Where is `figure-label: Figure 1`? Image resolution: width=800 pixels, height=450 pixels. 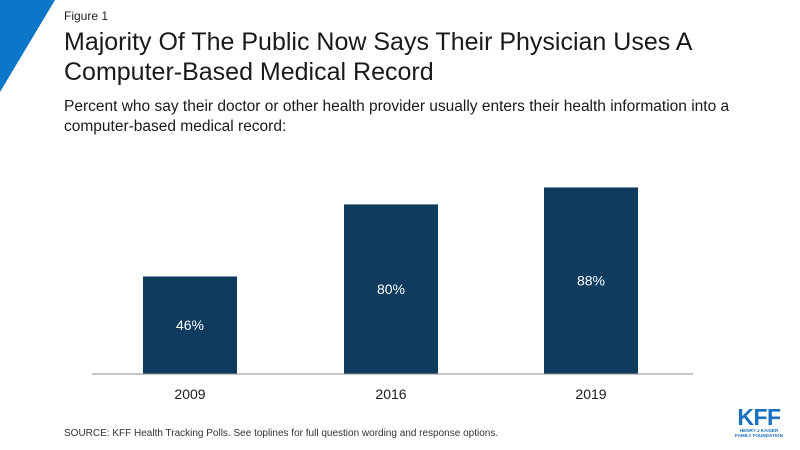
figure-label: Figure 1 is located at coordinates (86, 16).